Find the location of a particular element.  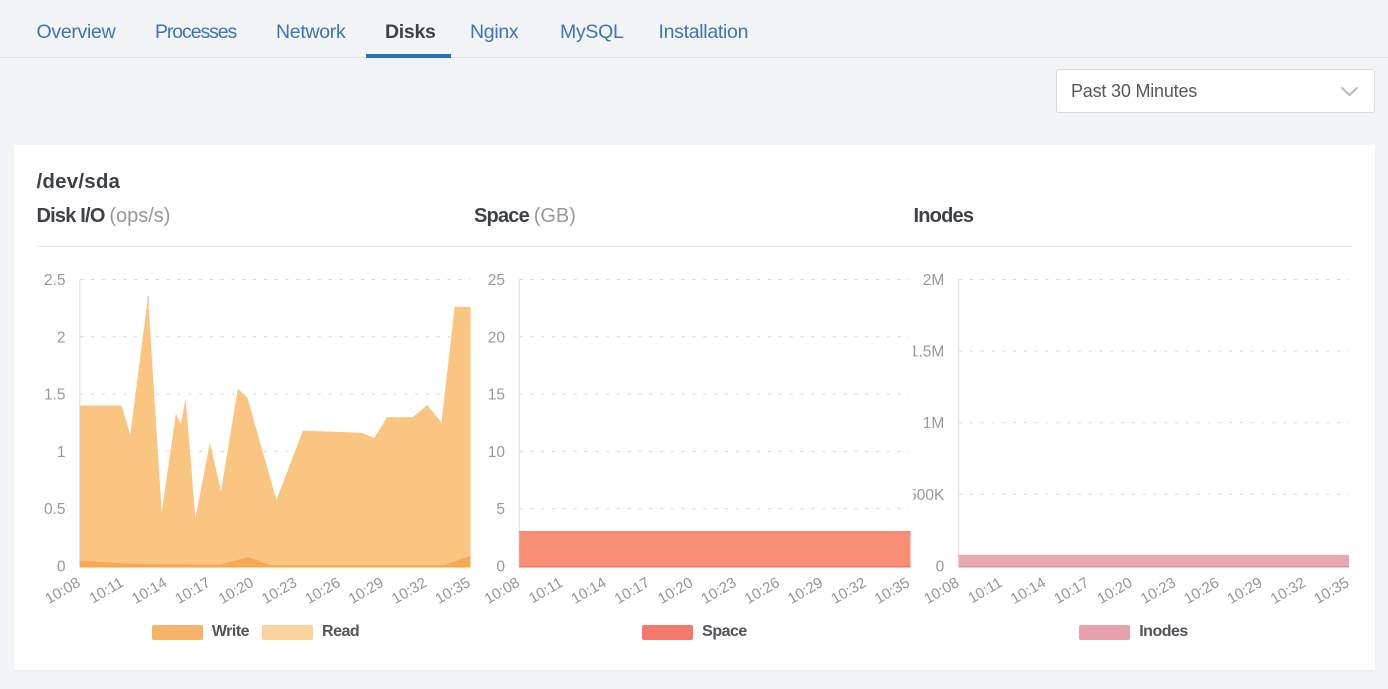

svg-text: 2 is located at coordinates (61, 337).